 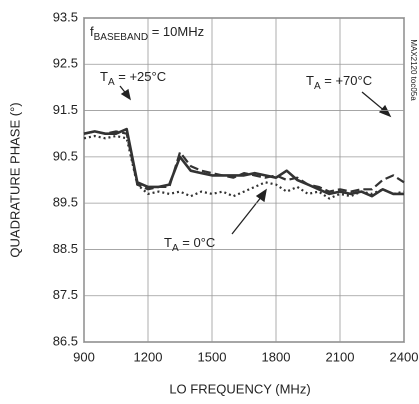 What do you see at coordinates (65, 16) in the screenshot?
I see `y-tick-label: 93.5` at bounding box center [65, 16].